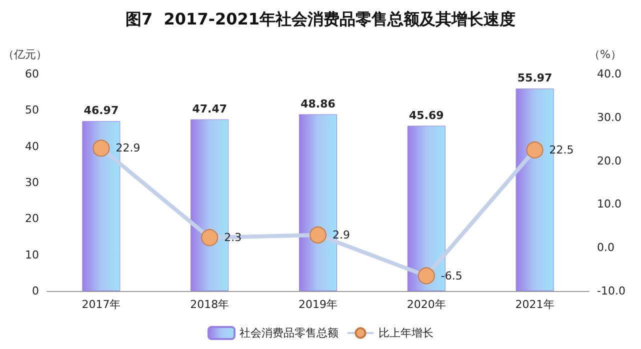 The height and width of the screenshot is (349, 641). What do you see at coordinates (289, 333) in the screenshot?
I see `legend-label: 社会消费品零售总额` at bounding box center [289, 333].